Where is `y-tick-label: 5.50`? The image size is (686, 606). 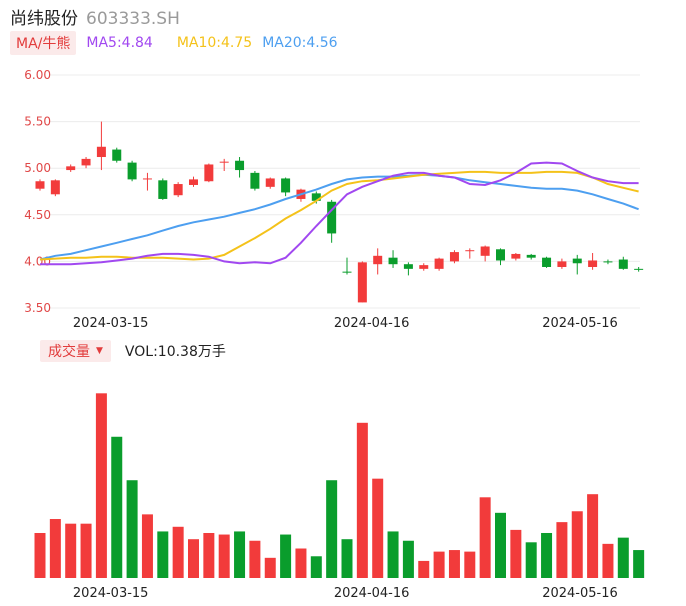 y-tick-label: 5.50 is located at coordinates (37, 122).